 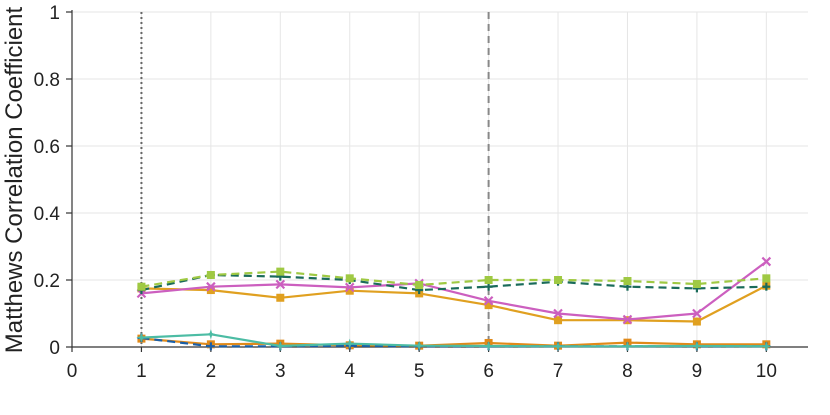 What do you see at coordinates (72, 371) in the screenshot?
I see `x-tick-label: 0` at bounding box center [72, 371].